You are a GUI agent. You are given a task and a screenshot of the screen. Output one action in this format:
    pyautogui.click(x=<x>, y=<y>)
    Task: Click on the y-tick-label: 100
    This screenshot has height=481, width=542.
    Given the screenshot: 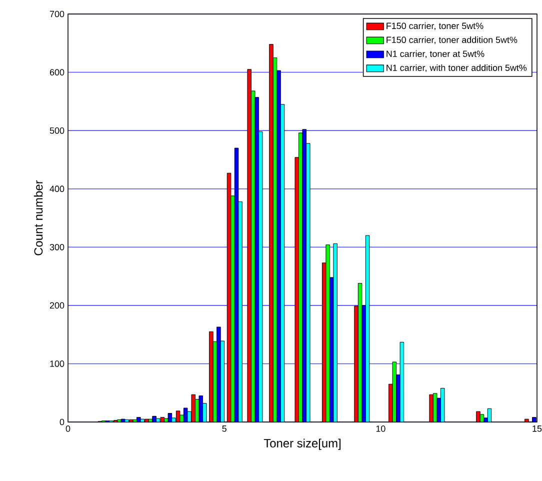 What is the action you would take?
    pyautogui.click(x=57, y=363)
    